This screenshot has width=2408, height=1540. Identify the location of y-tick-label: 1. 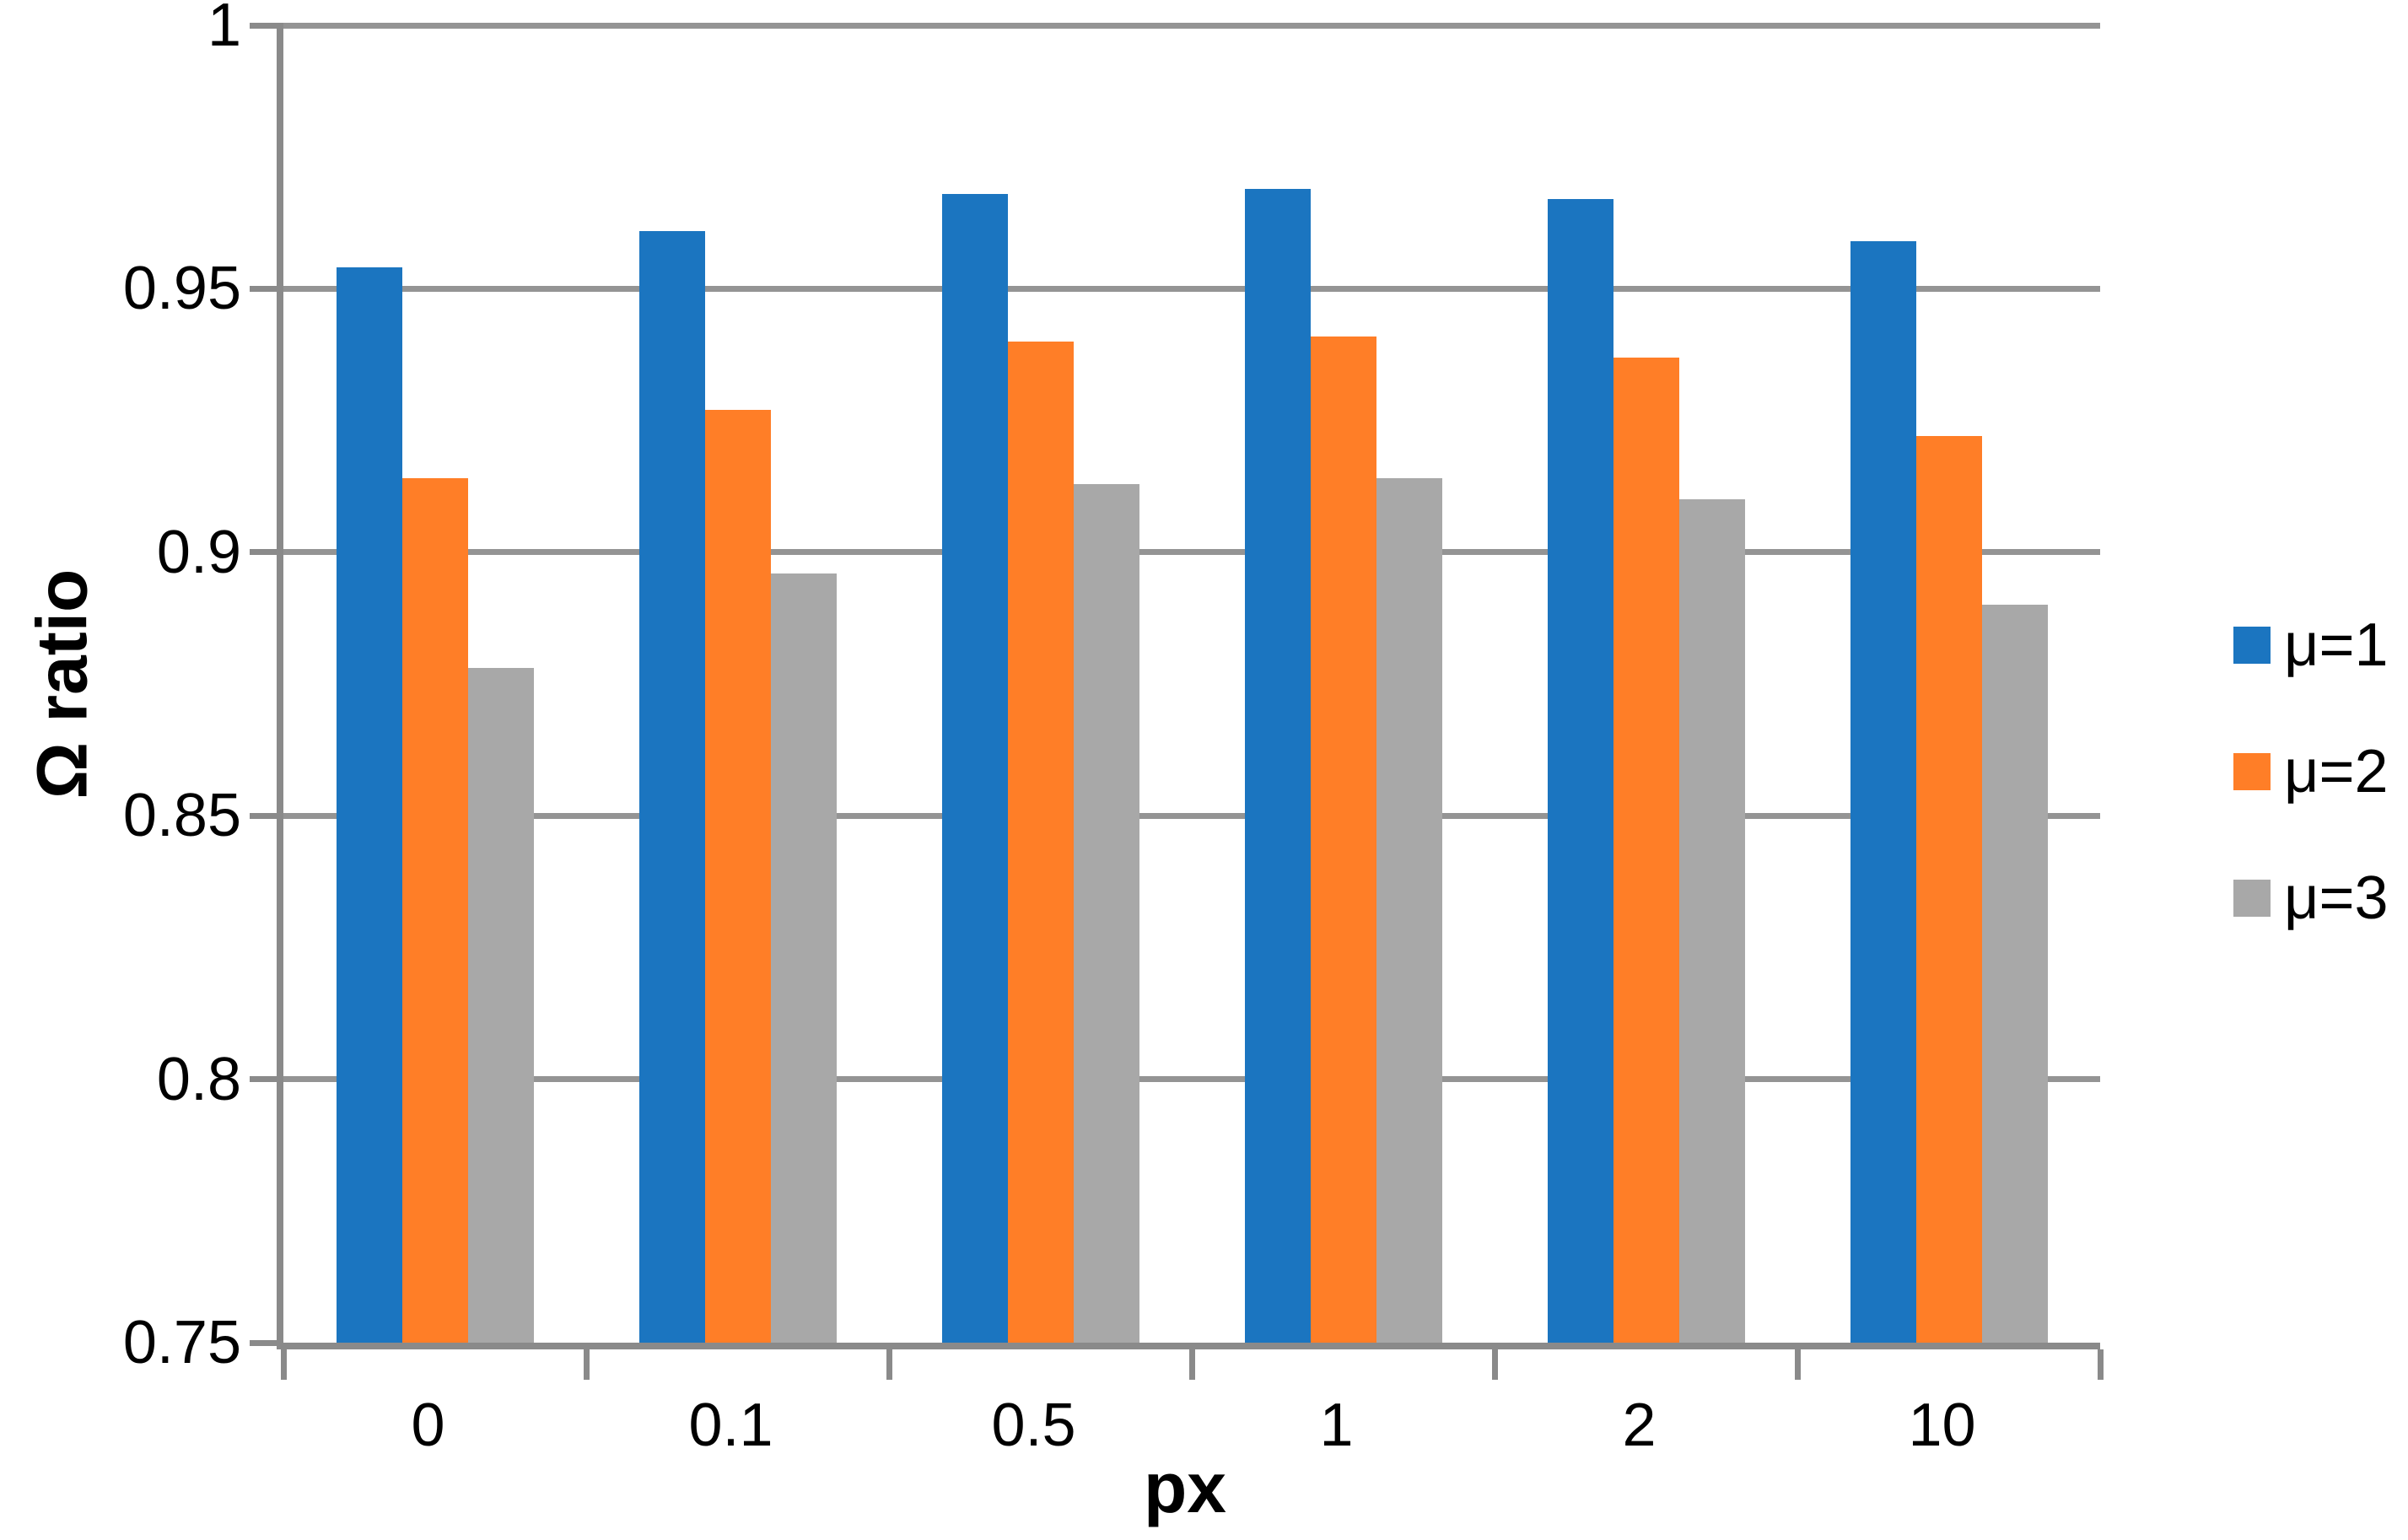
(224, 29).